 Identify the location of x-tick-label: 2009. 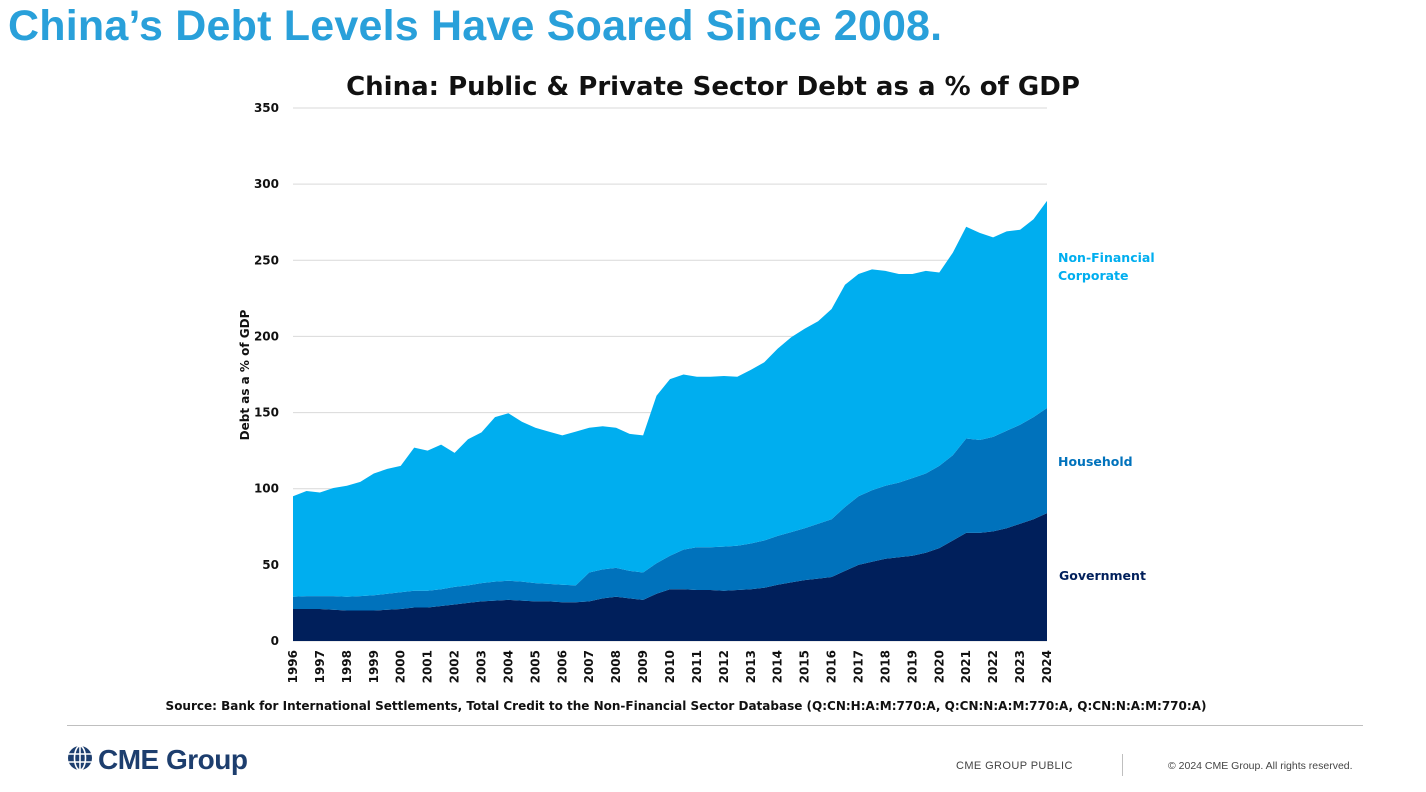
(643, 666).